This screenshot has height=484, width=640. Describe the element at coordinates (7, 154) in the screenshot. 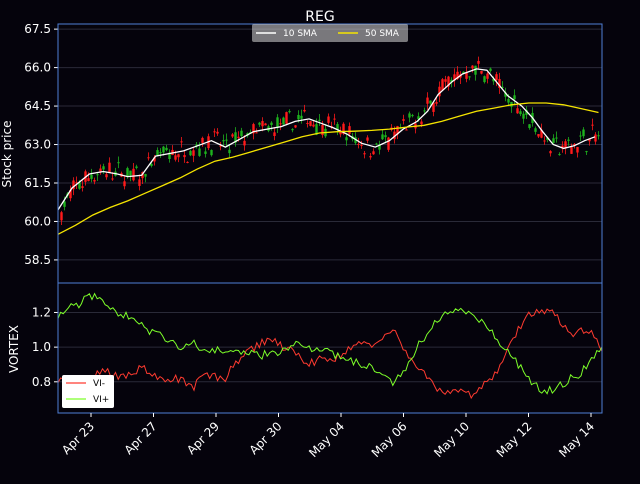

I see `price-axis-label: Stock price` at that location.